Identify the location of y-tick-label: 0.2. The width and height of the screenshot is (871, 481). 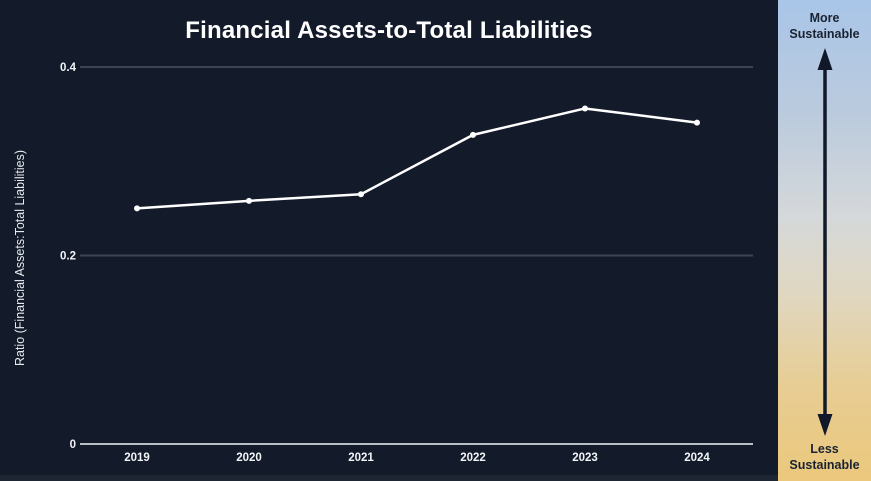
(68, 257).